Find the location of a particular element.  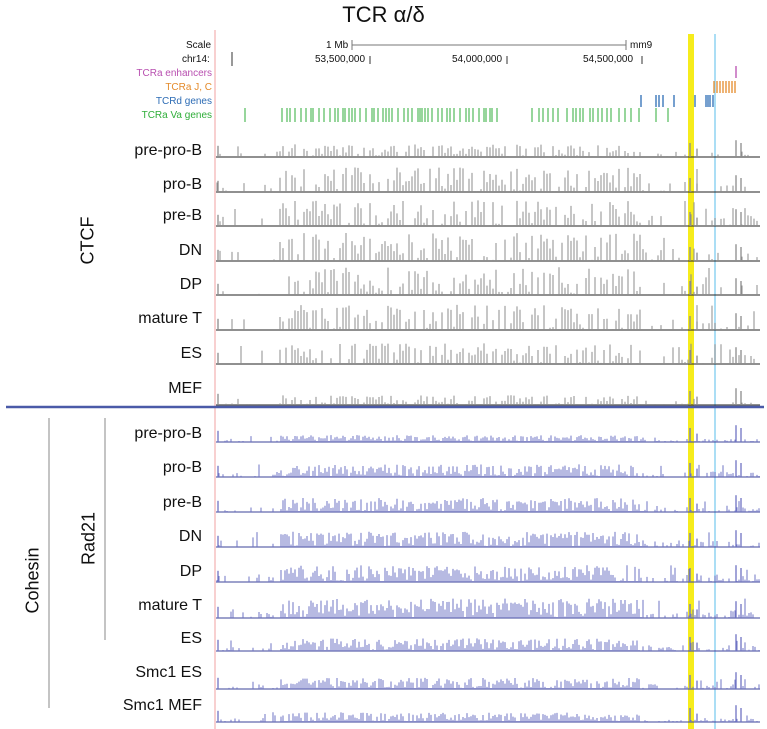

ctcf-track-label: pre-B is located at coordinates (182, 215).